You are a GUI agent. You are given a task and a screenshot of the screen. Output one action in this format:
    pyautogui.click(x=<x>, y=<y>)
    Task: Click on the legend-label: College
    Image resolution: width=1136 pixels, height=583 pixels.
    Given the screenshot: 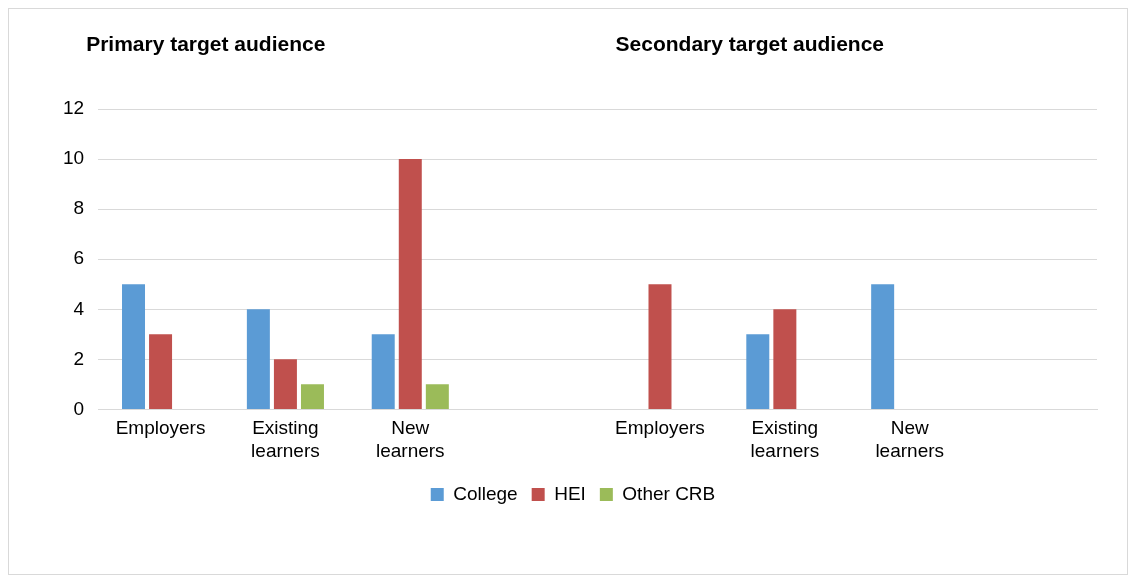 What is the action you would take?
    pyautogui.click(x=485, y=493)
    